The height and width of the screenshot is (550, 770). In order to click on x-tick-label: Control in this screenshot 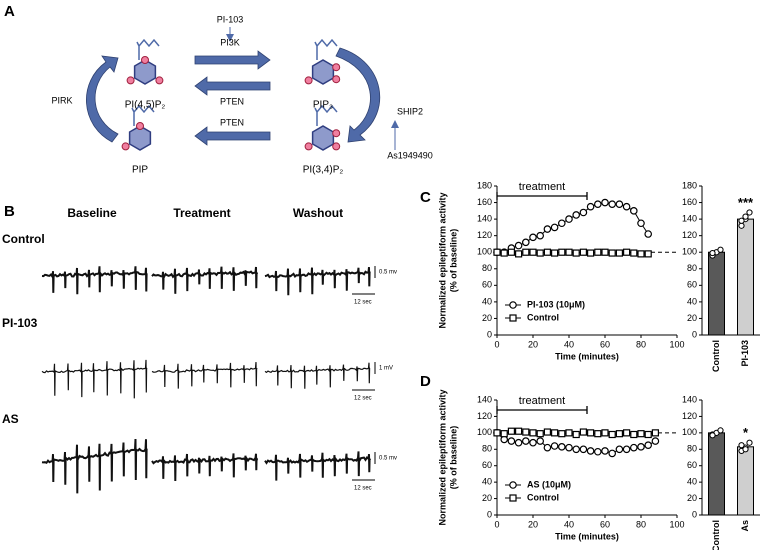, I will do `click(716, 535)`.